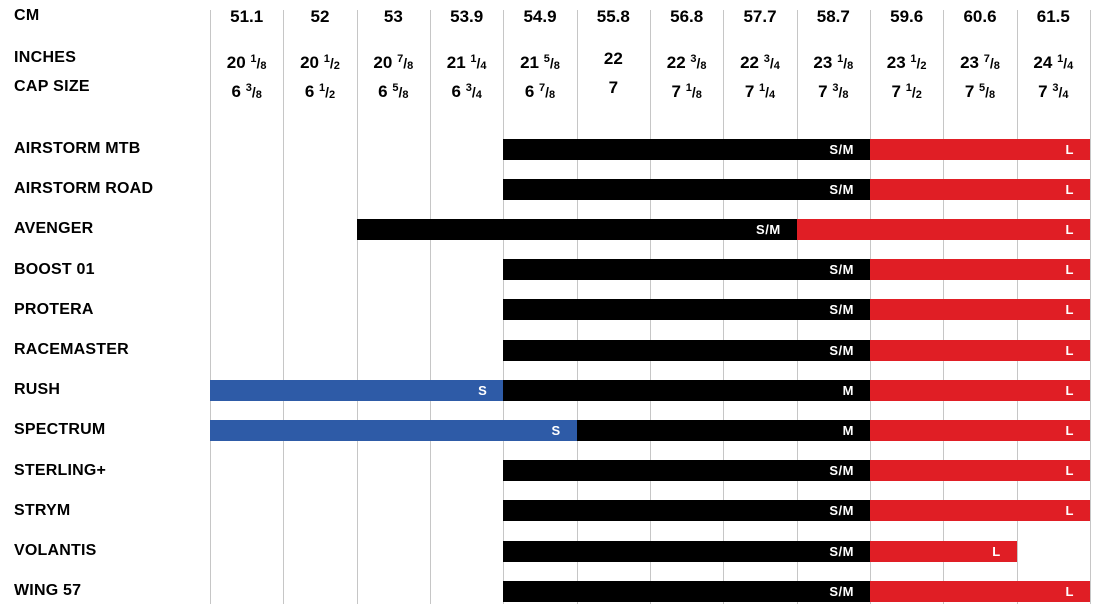 This screenshot has width=1100, height=614. What do you see at coordinates (613, 87) in the screenshot?
I see `header-cap-value: 7` at bounding box center [613, 87].